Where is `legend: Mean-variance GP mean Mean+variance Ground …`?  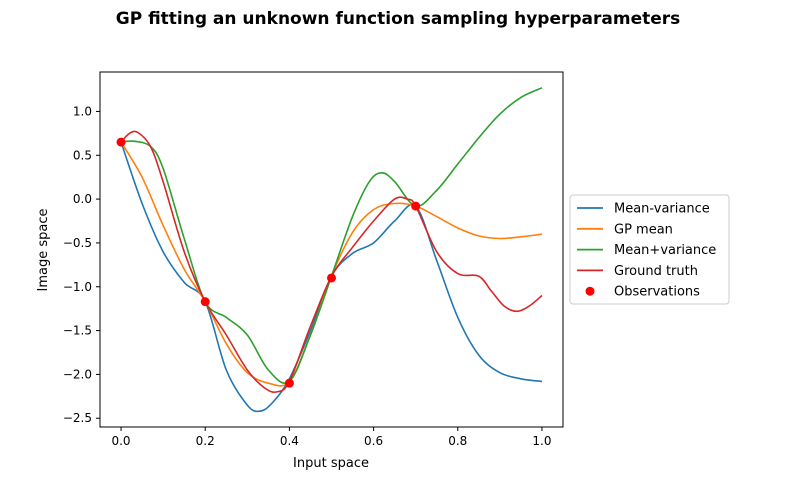
legend: Mean-variance GP mean Mean+variance Ground … is located at coordinates (649, 249).